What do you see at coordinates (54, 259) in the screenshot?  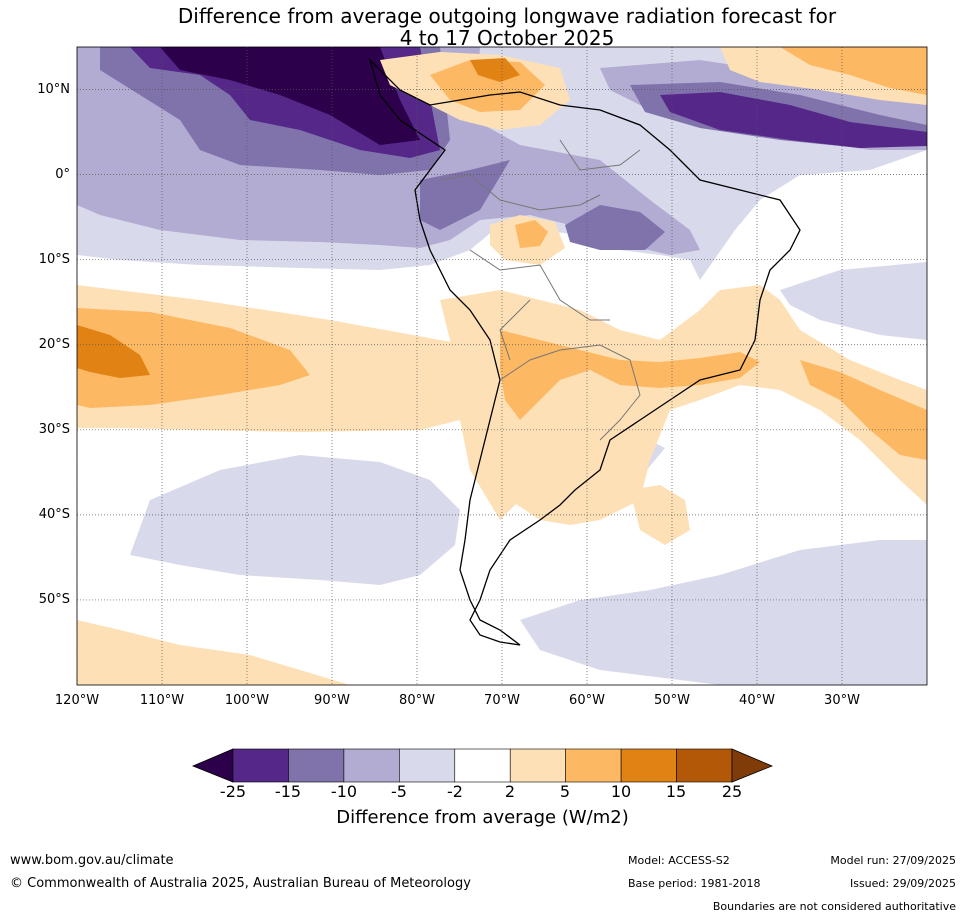 I see `lat-label-10s: 10°S` at bounding box center [54, 259].